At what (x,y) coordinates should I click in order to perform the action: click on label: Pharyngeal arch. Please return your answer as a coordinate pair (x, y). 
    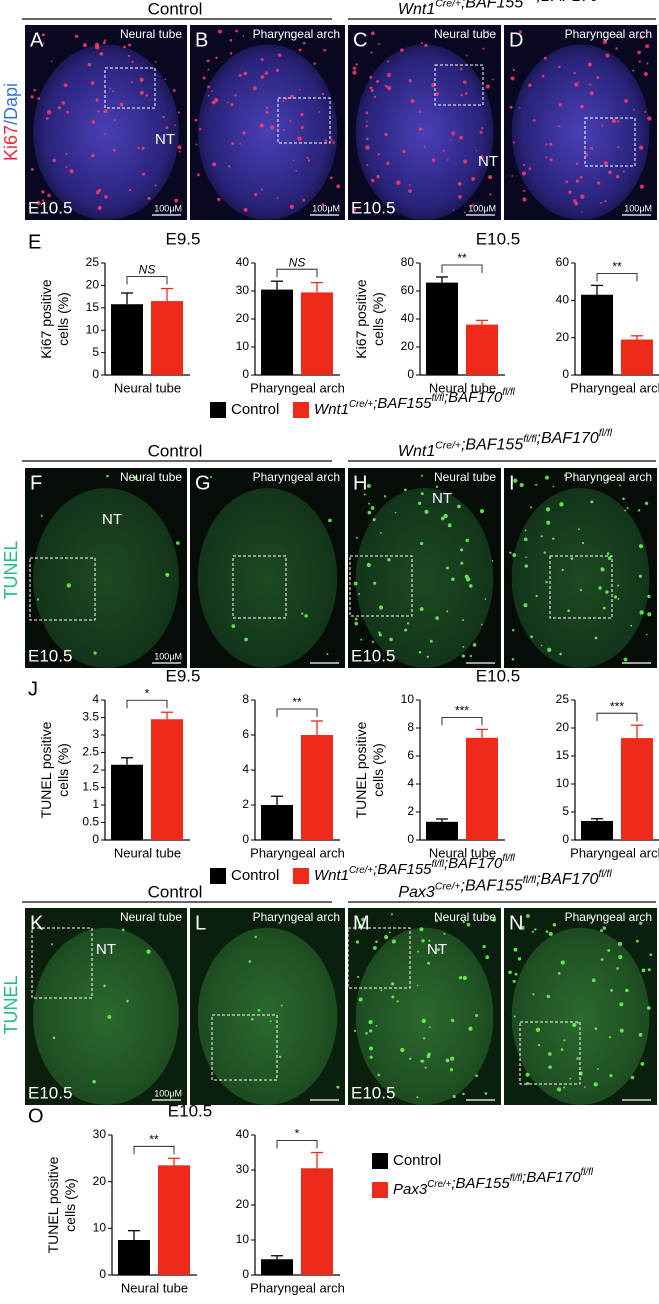
    Looking at the image, I should click on (608, 477).